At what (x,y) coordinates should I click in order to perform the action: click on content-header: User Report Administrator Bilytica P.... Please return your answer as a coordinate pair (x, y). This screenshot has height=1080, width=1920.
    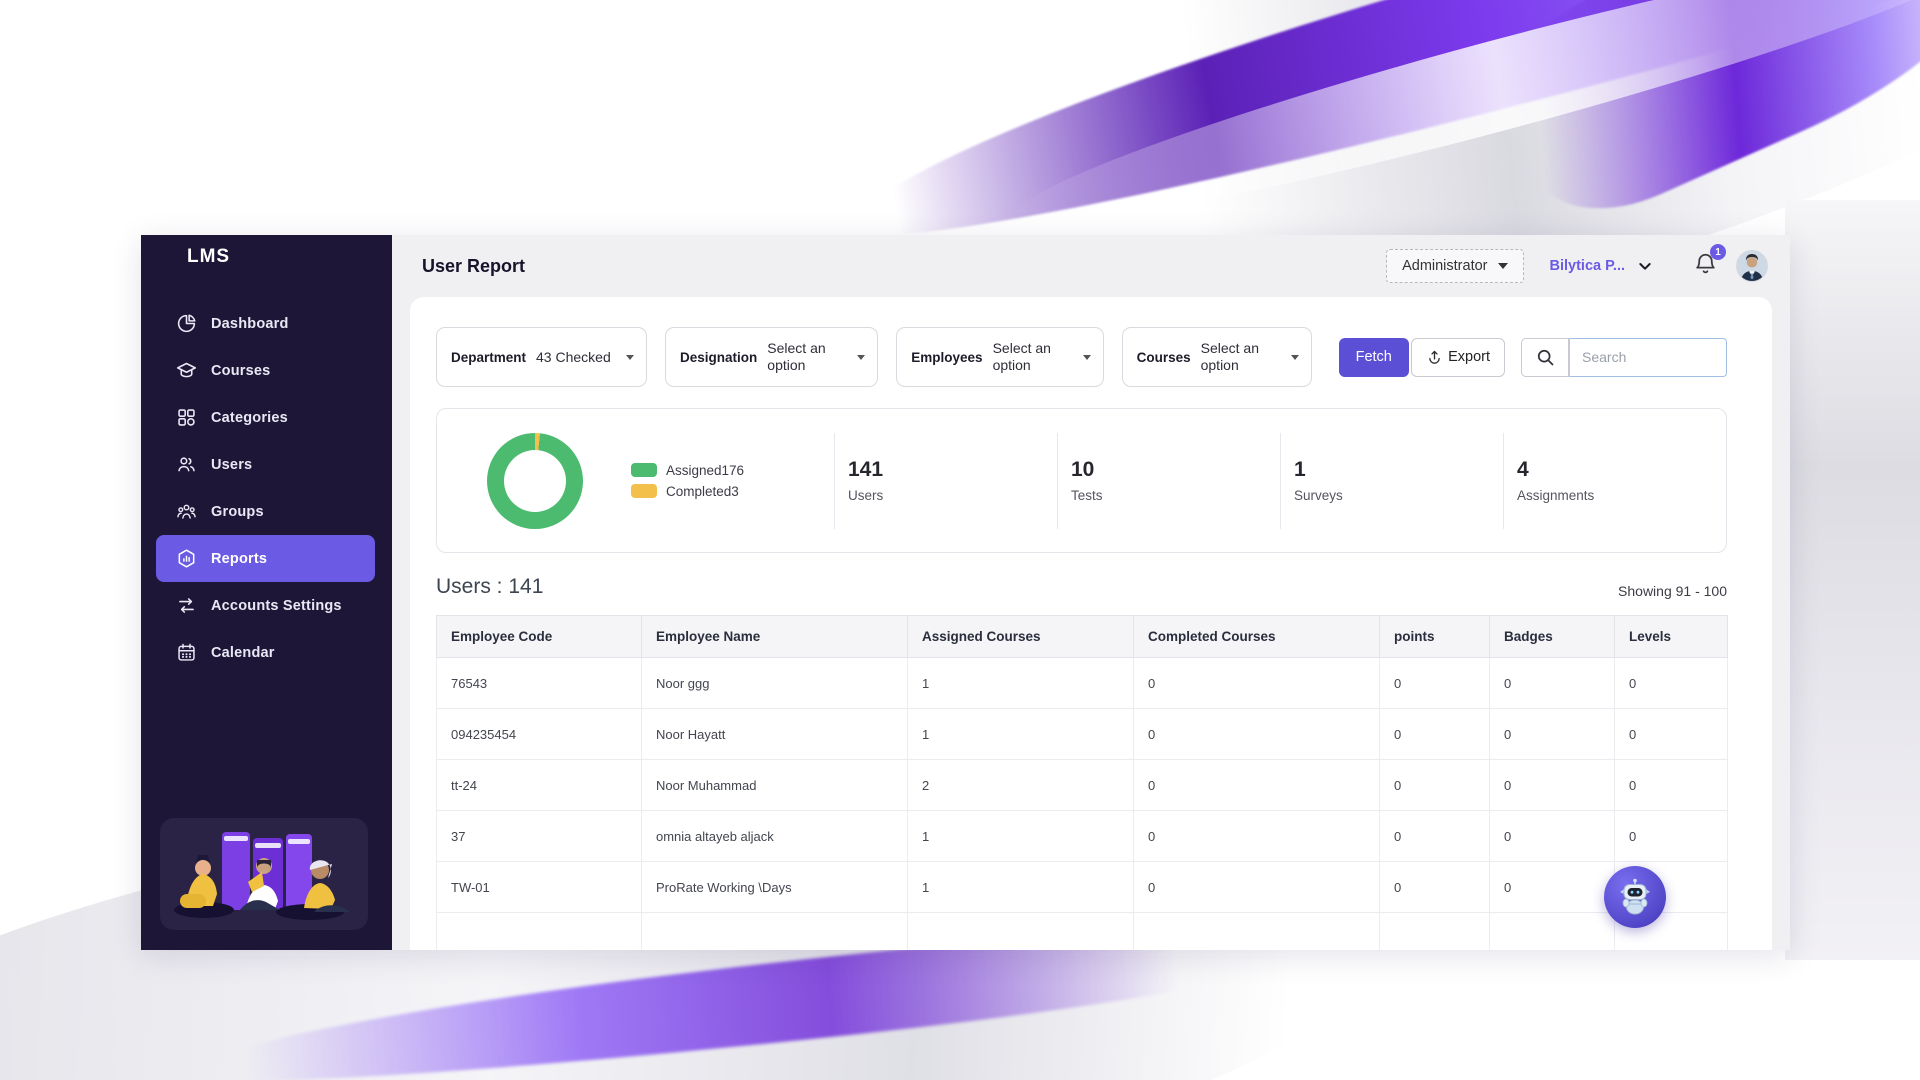
    Looking at the image, I should click on (1091, 266).